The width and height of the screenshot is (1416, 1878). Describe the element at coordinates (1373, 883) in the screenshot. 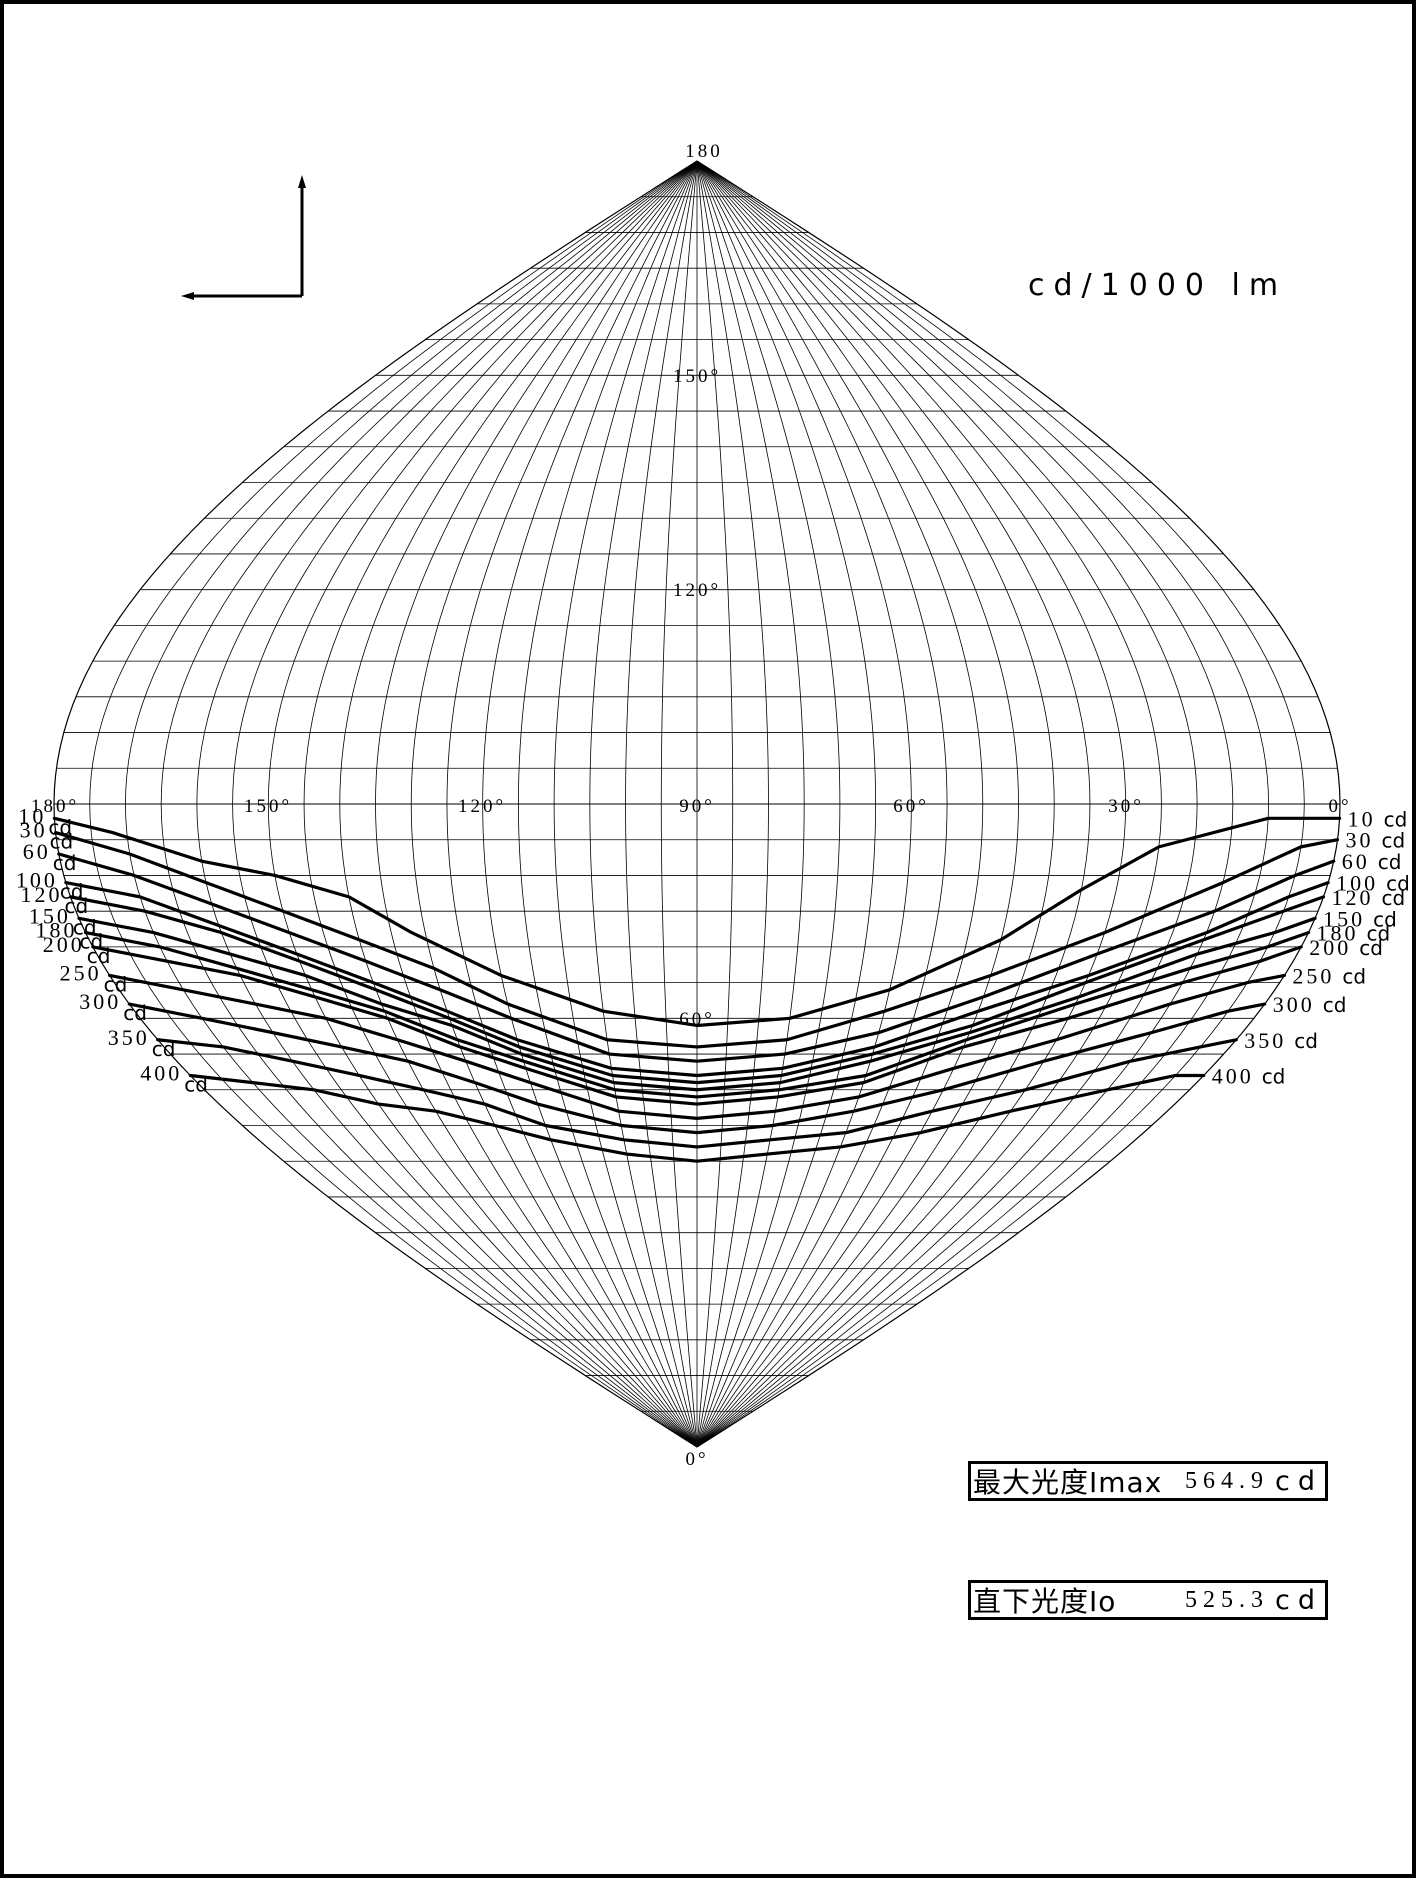

I see `contour-label-right: 100 cd` at that location.